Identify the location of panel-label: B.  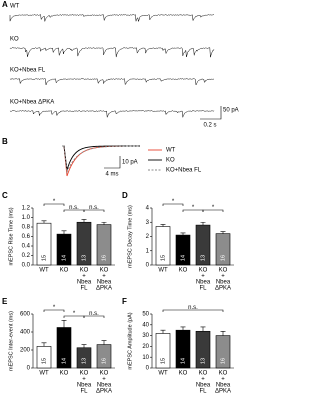
(5, 141).